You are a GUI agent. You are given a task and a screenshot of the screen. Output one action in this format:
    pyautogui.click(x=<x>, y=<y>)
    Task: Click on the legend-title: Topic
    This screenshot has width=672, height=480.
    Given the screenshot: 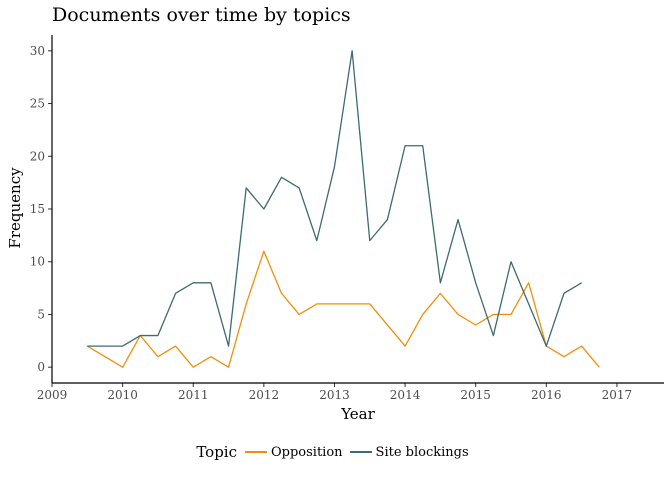 What is the action you would take?
    pyautogui.click(x=216, y=452)
    